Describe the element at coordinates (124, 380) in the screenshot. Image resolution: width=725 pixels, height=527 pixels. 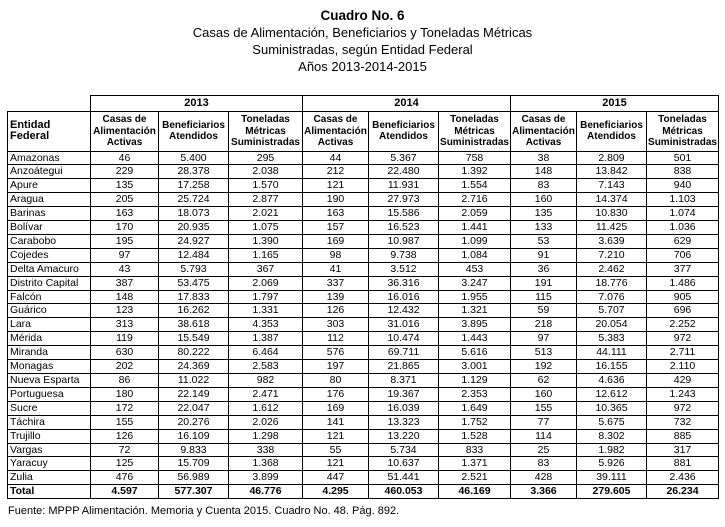
I see `value-cell: 86` at that location.